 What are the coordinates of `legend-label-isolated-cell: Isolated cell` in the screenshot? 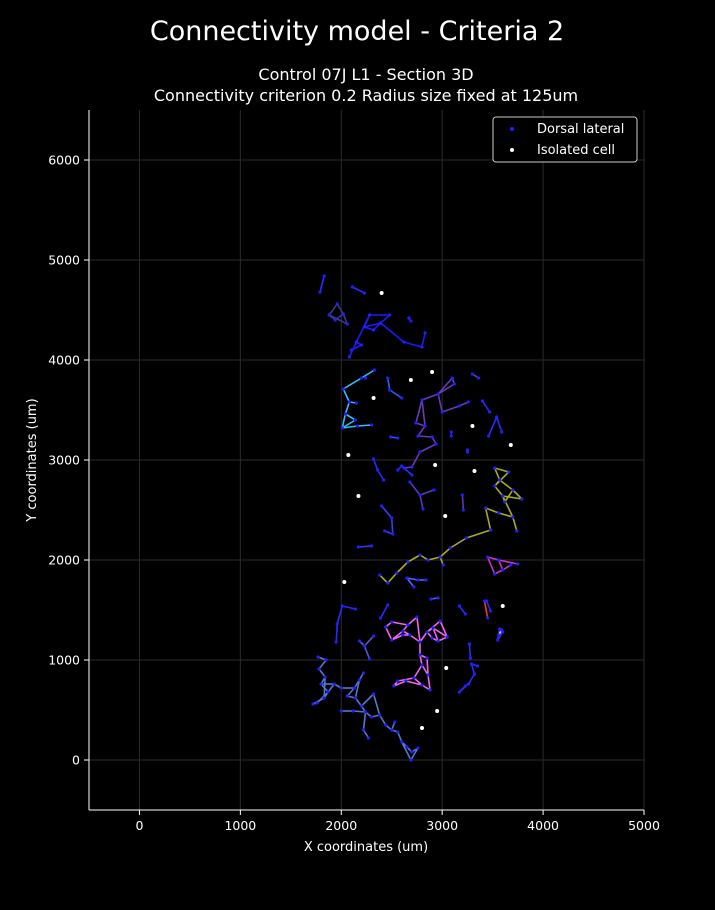 It's located at (576, 150).